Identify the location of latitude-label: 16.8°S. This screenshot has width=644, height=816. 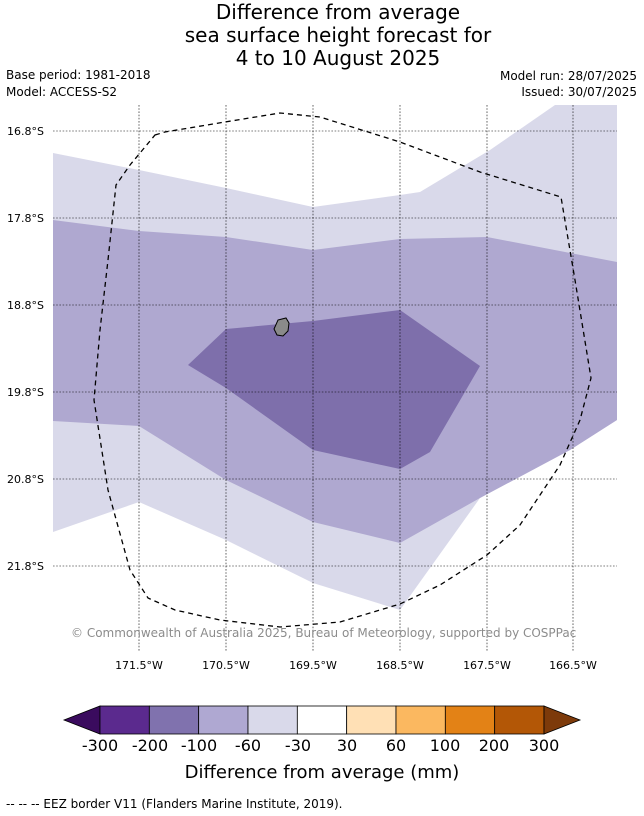
(25, 131).